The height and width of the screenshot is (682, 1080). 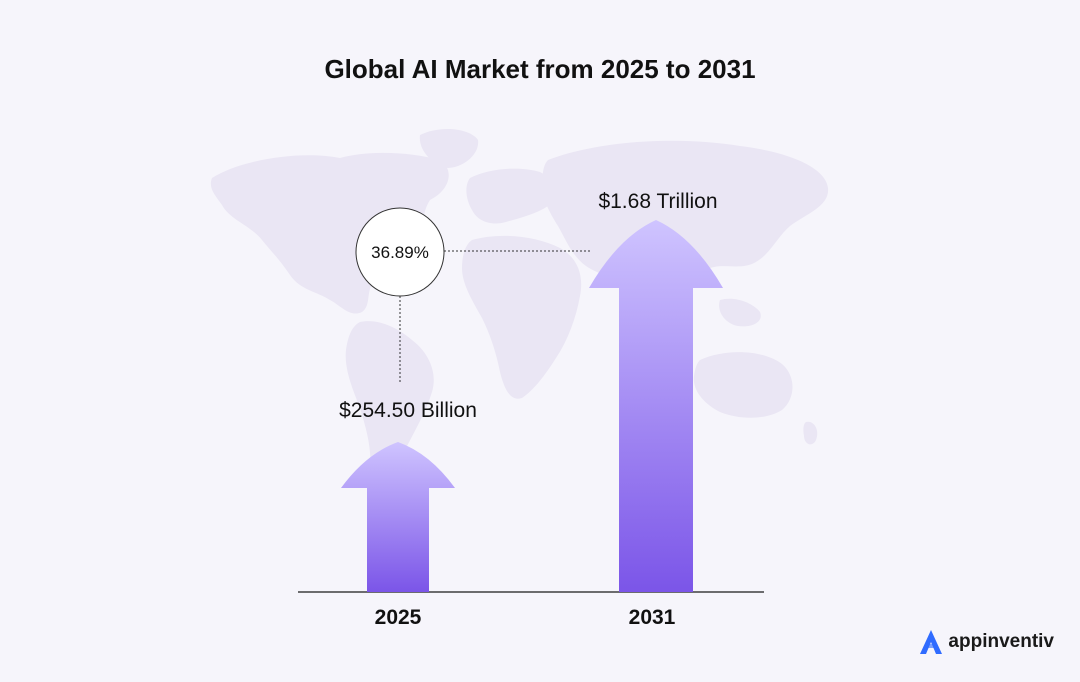 I want to click on value-label-2025: $254.50 Billion, so click(x=408, y=410).